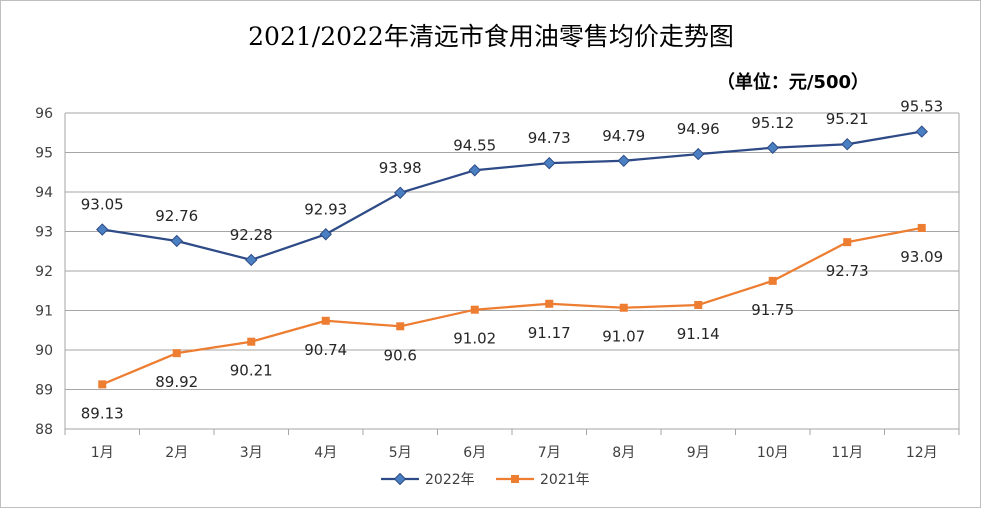 The width and height of the screenshot is (981, 509). I want to click on x-tick-label: 8月, so click(623, 453).